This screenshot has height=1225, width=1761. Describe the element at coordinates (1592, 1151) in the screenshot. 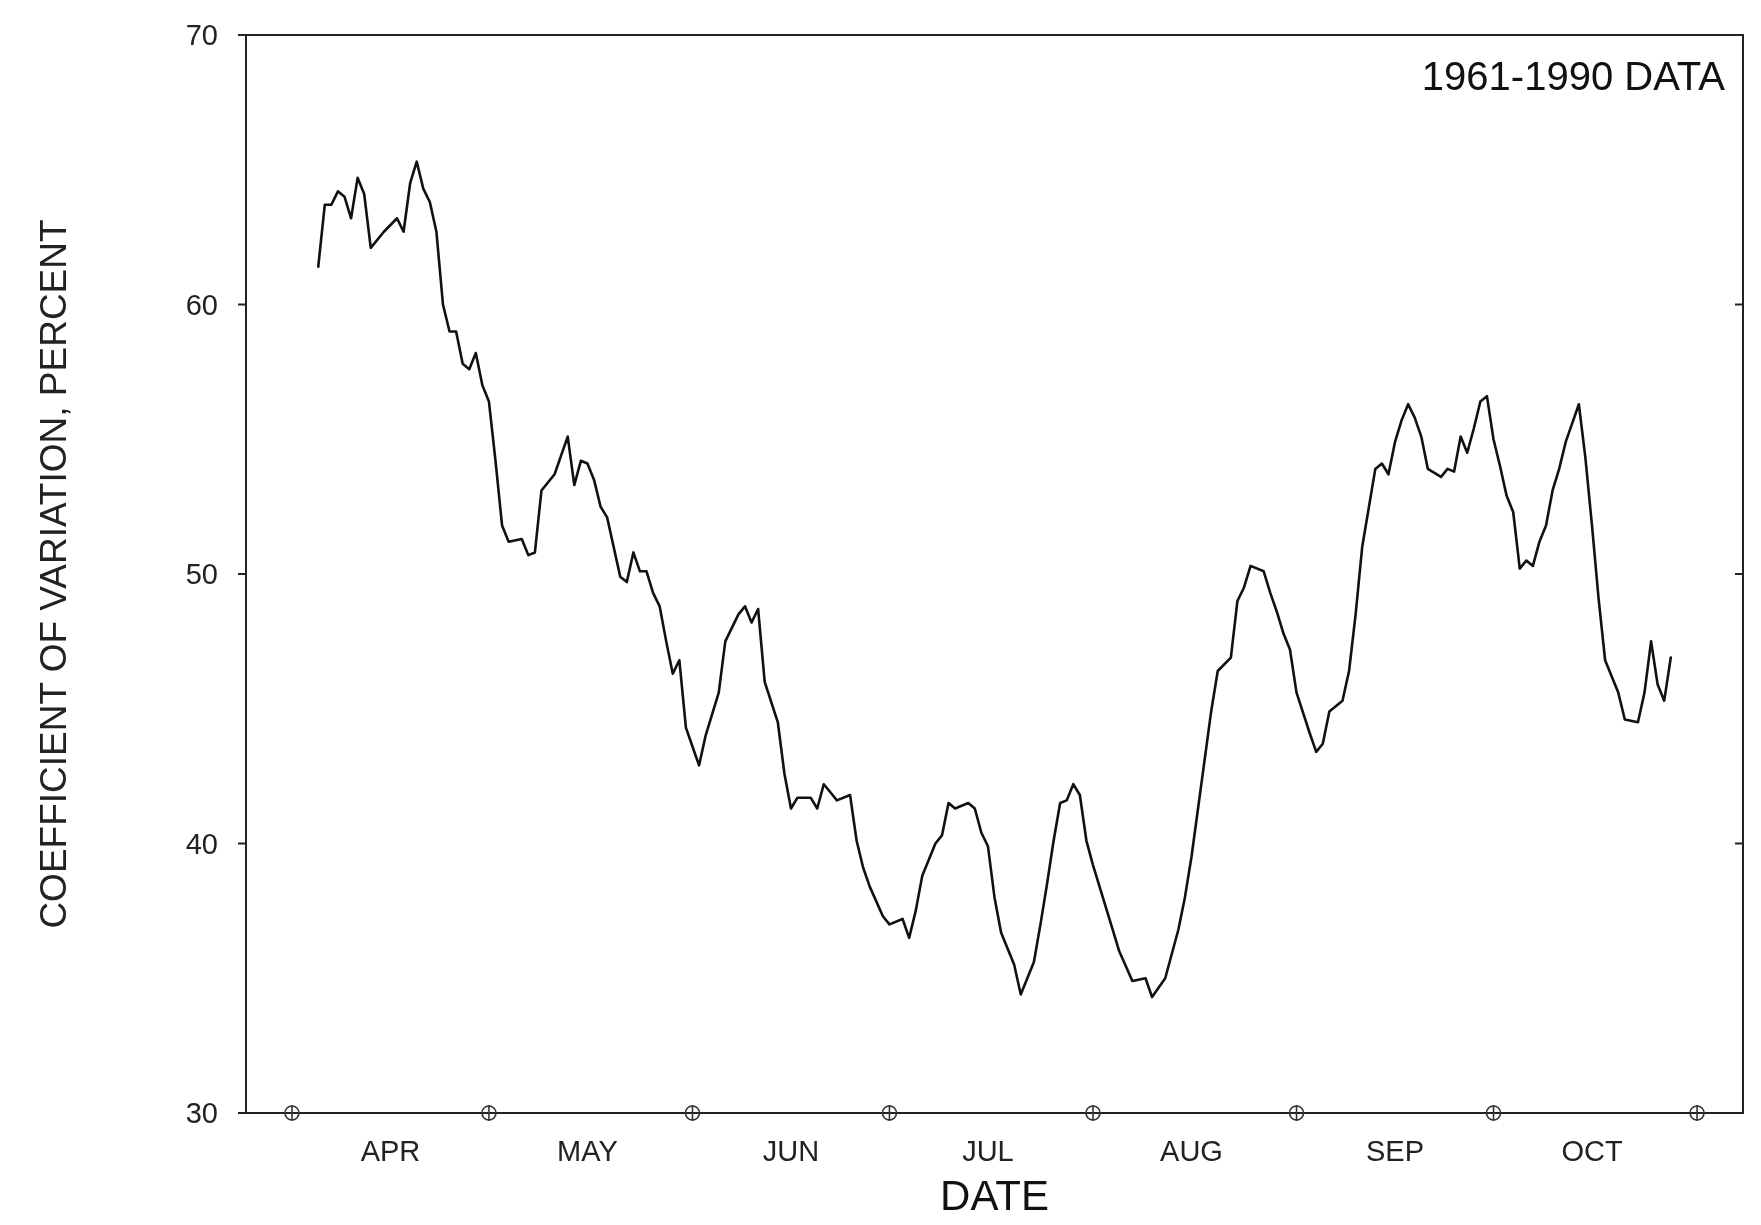

I see `x-tick-label: OCT` at that location.